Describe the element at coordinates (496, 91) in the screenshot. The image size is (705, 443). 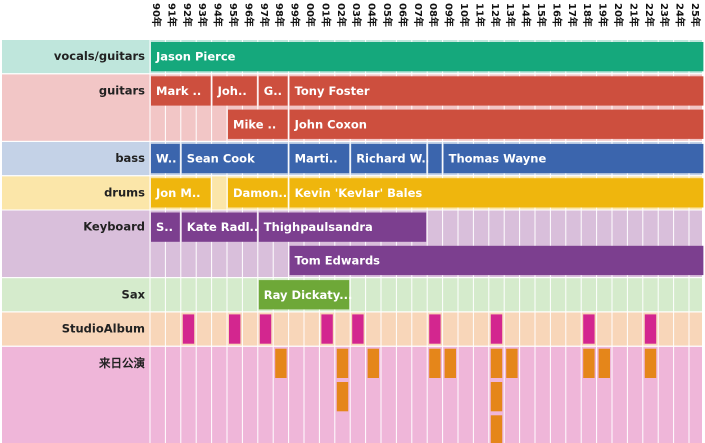
I see `member-bar-tony-foster` at that location.